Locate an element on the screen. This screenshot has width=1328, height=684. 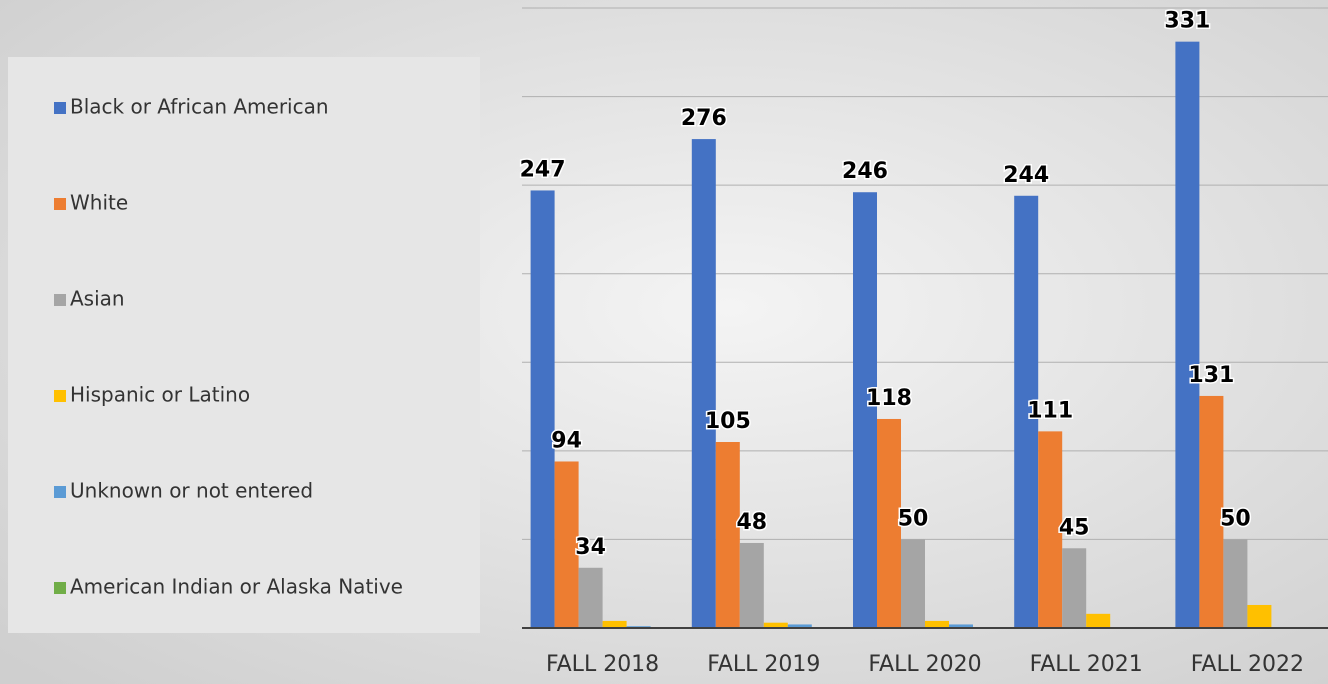
x-tick-label: FALL 2018 is located at coordinates (602, 664).